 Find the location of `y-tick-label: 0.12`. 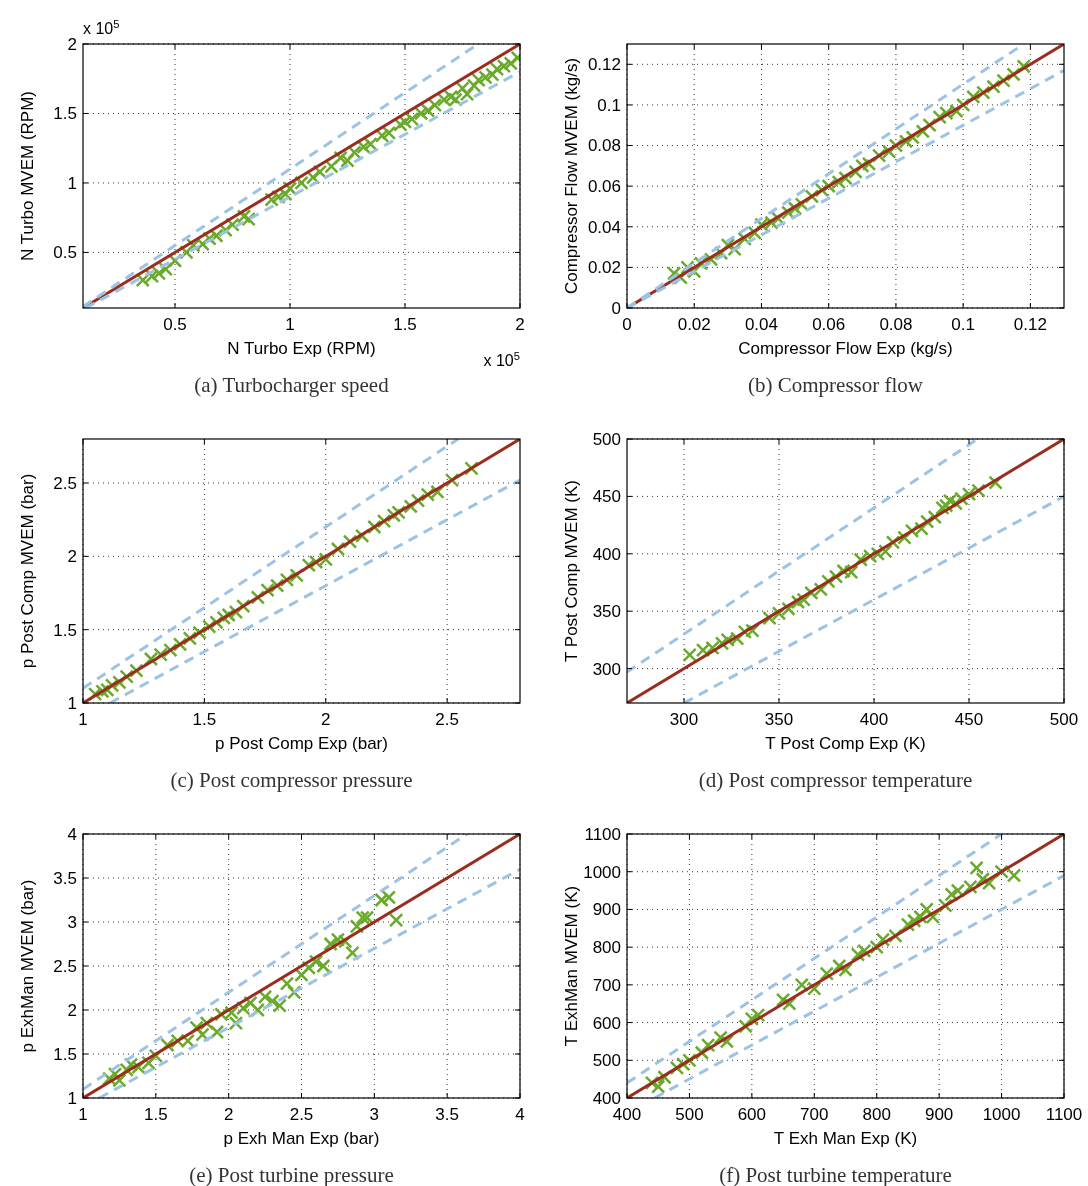

y-tick-label: 0.12 is located at coordinates (604, 65).